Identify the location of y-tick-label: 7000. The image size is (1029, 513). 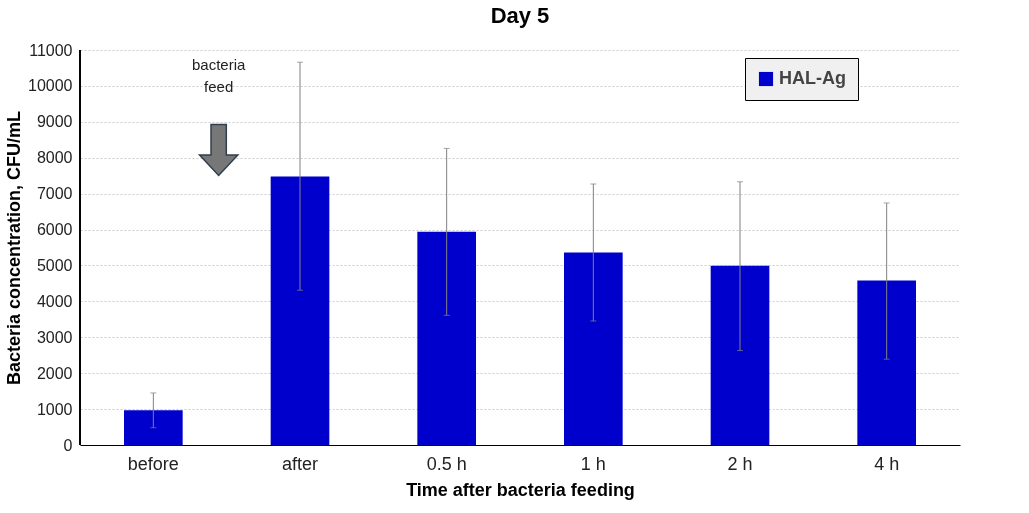
(54, 194).